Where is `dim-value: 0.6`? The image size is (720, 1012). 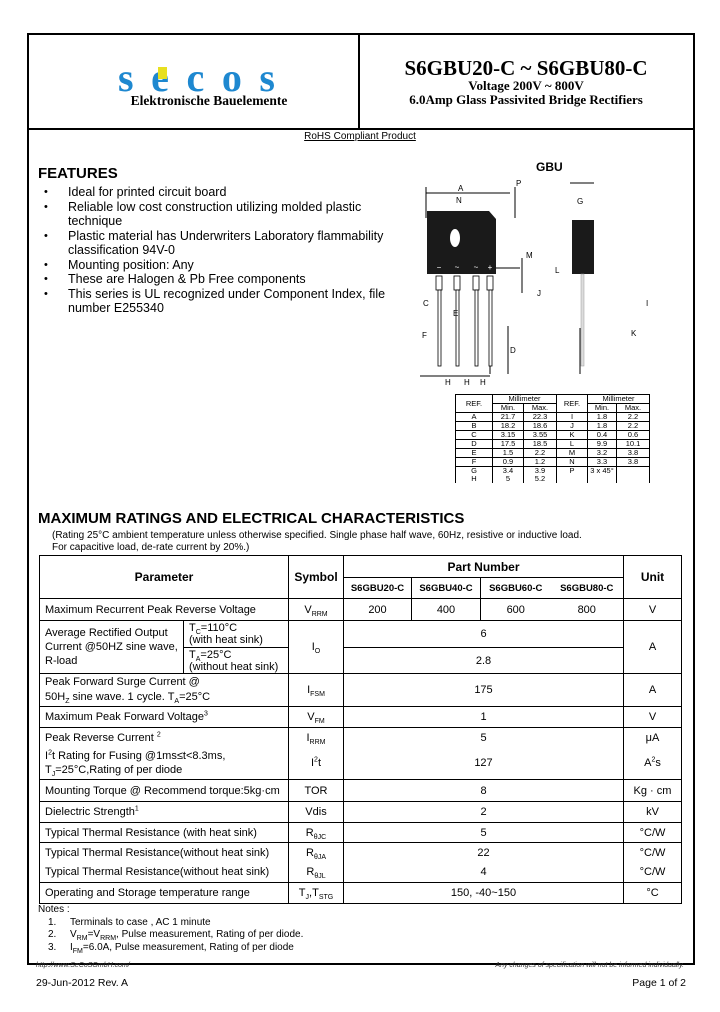
dim-value: 0.6 is located at coordinates (633, 435).